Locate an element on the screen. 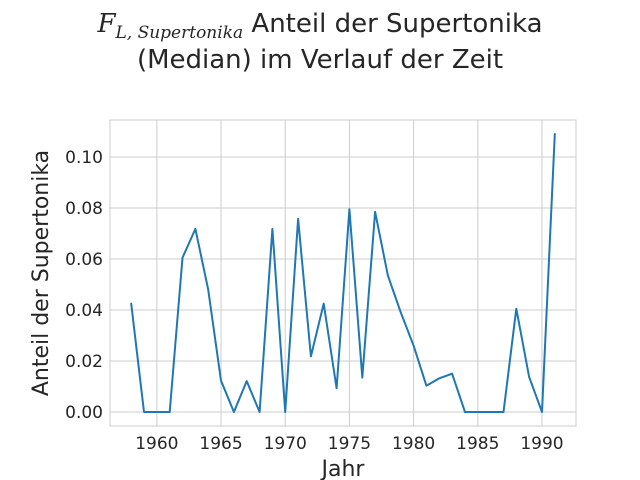 This screenshot has height=480, width=640. x-tick-label: 1975 is located at coordinates (349, 444).